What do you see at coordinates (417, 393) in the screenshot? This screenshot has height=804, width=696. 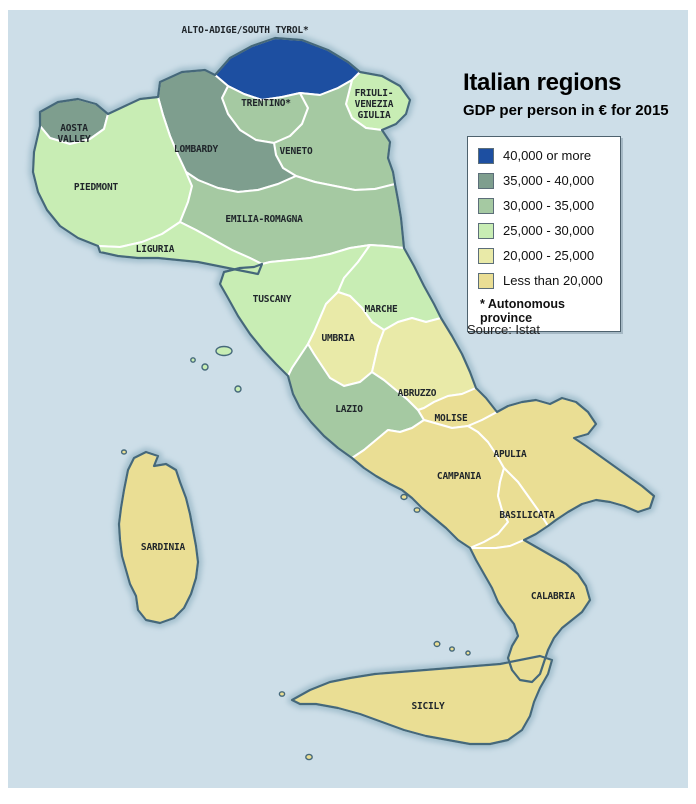 I see `region-label-abruzzo: ABRUZZO` at bounding box center [417, 393].